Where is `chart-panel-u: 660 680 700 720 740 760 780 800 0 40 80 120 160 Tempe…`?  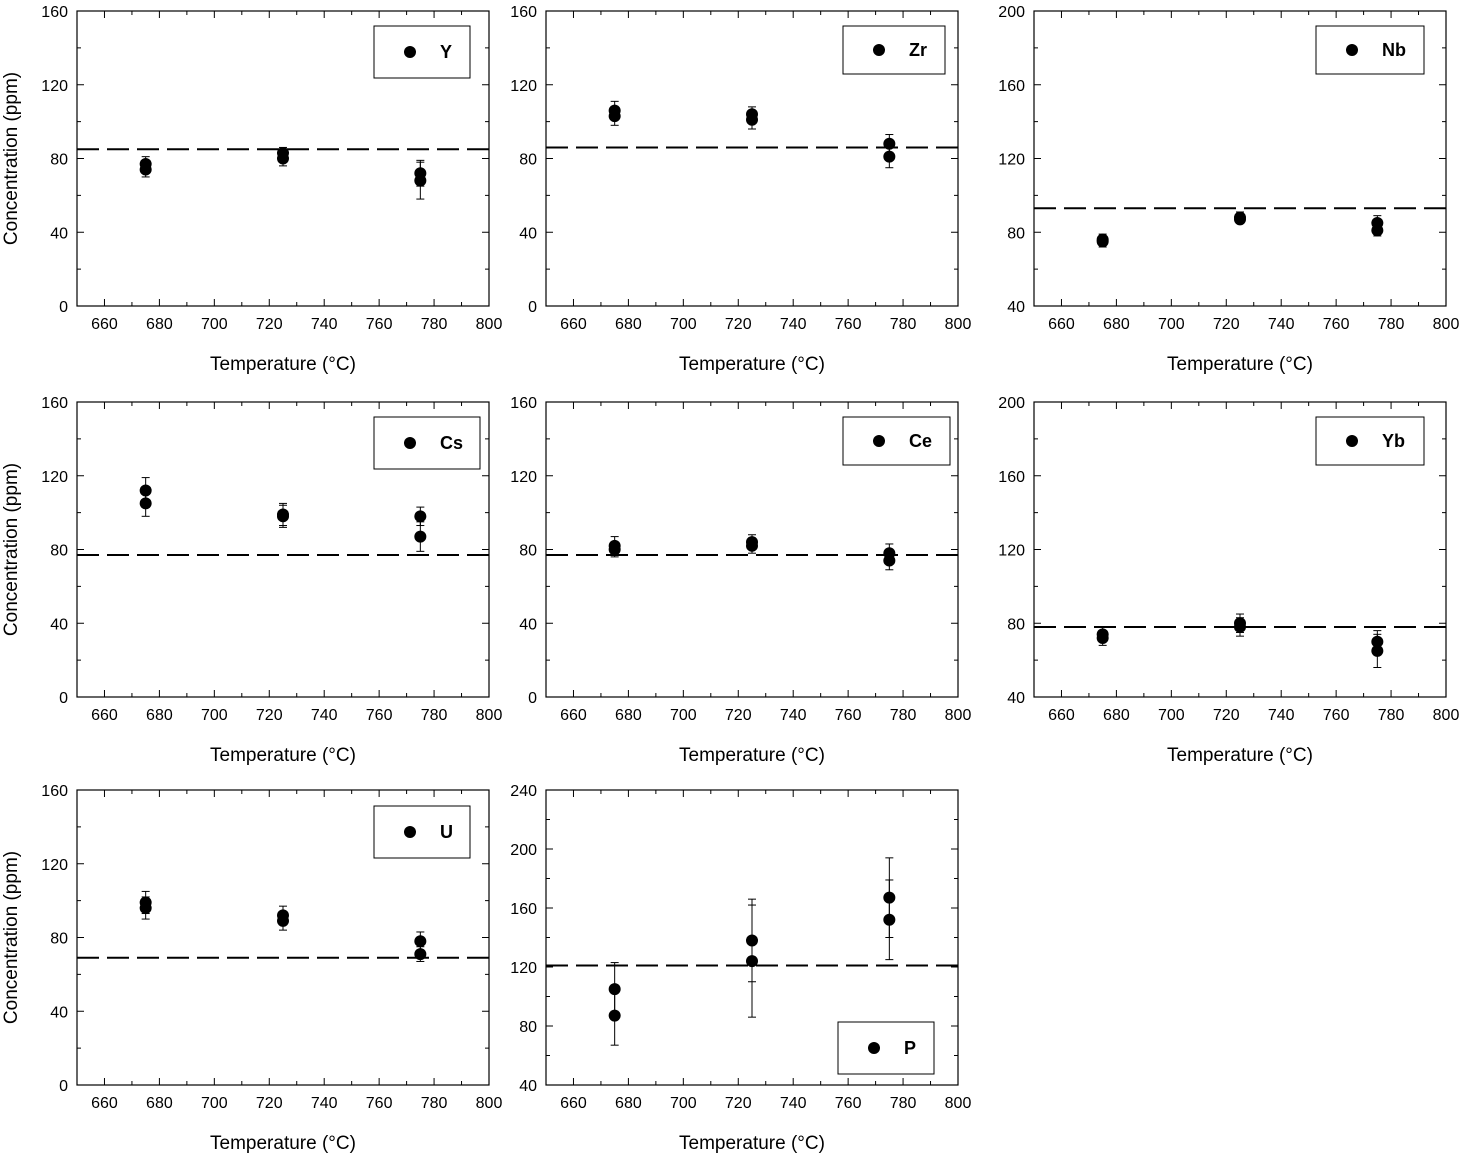
chart-panel-u: 660 680 700 720 740 760 780 800 0 40 80 120 160 Tempe… is located at coordinates (251, 968).